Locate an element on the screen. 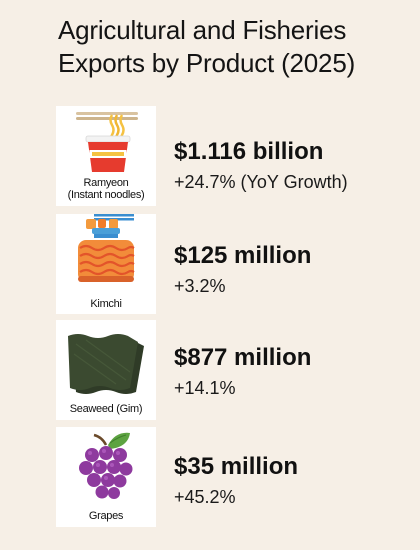 This screenshot has width=420, height=550. product-row-seaweed: Seaweed (Gim) $877 million +14.1% is located at coordinates (226, 370).